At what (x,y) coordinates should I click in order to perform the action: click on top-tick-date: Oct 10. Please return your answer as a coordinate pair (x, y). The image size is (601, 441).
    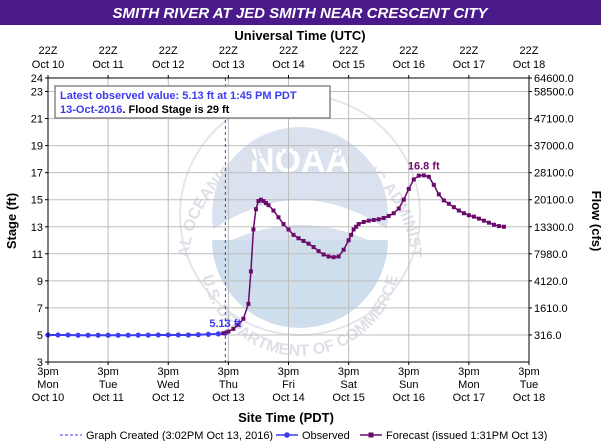
    Looking at the image, I should click on (48, 65).